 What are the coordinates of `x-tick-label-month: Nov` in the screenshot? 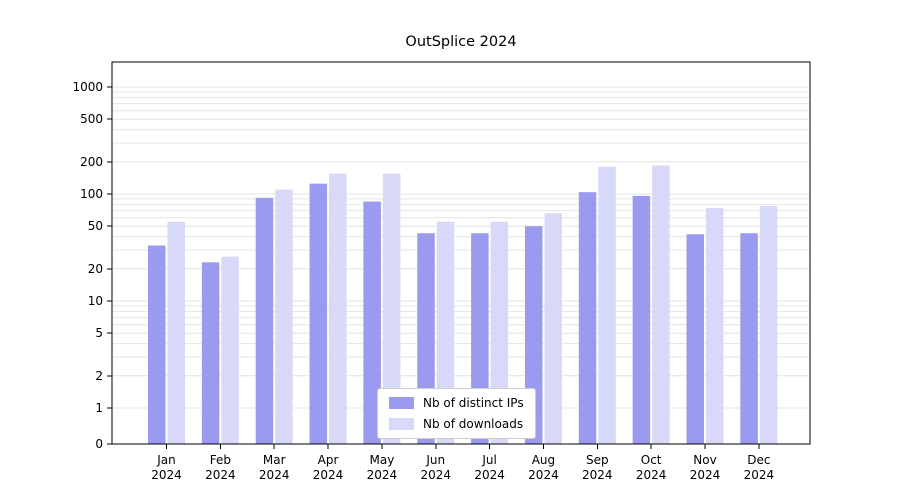 It's located at (704, 460).